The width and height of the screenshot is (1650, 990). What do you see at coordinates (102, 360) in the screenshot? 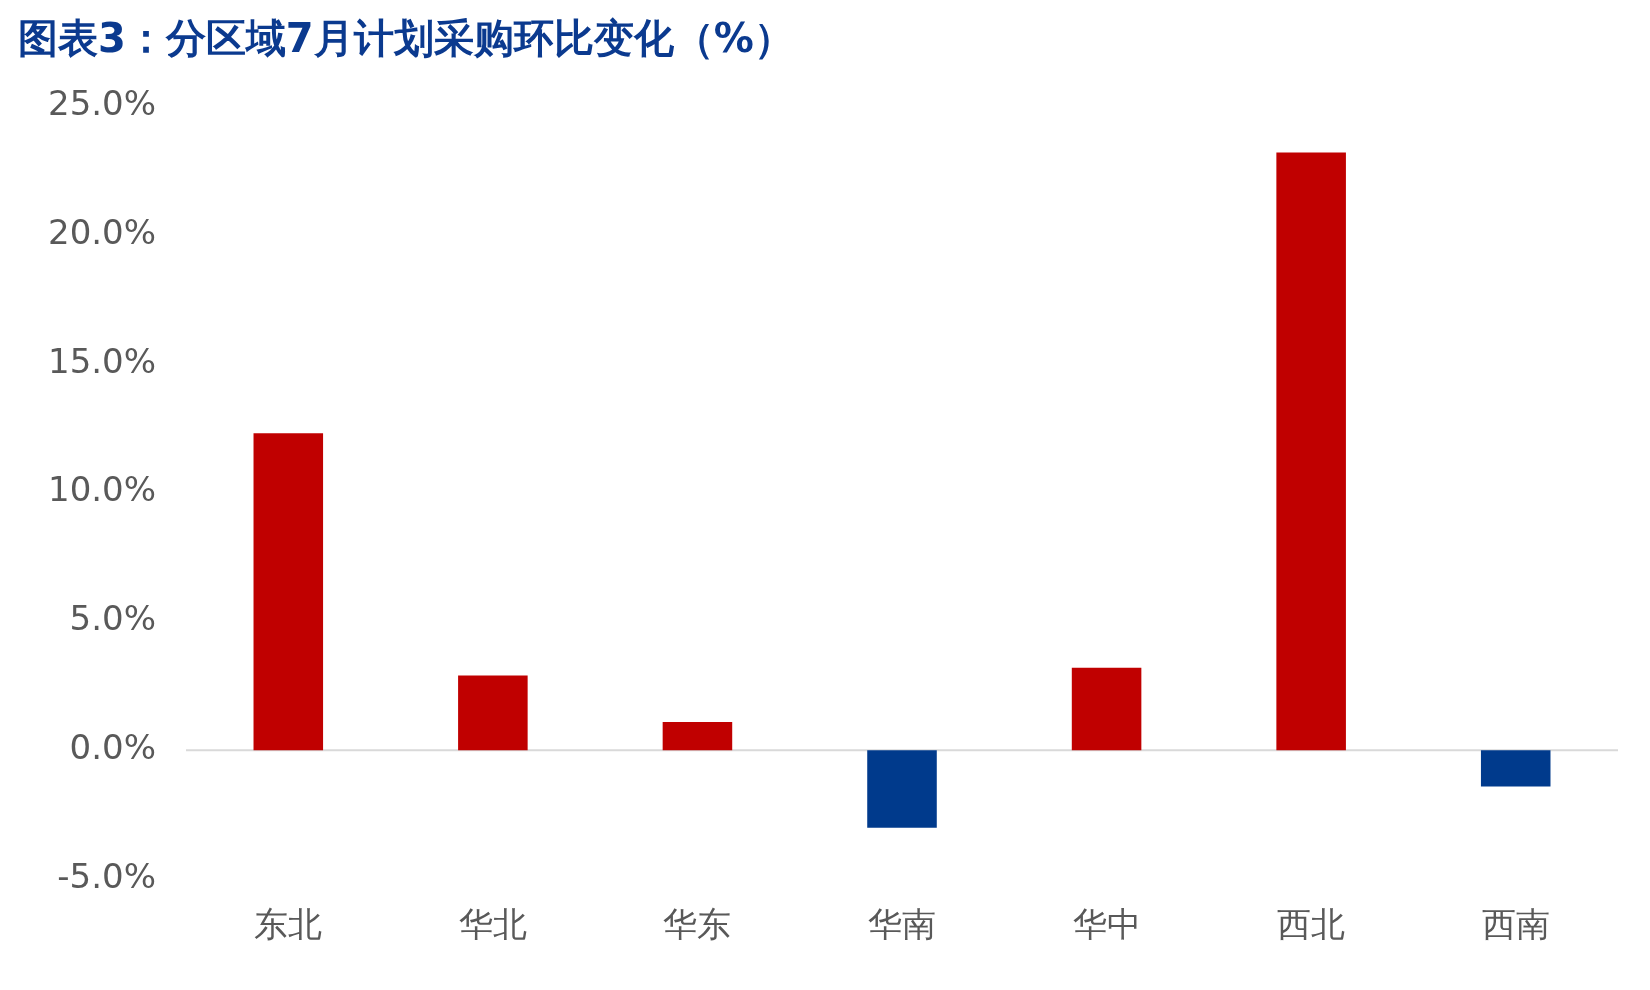
I see `y-tick-label: 15.0%` at bounding box center [102, 360].